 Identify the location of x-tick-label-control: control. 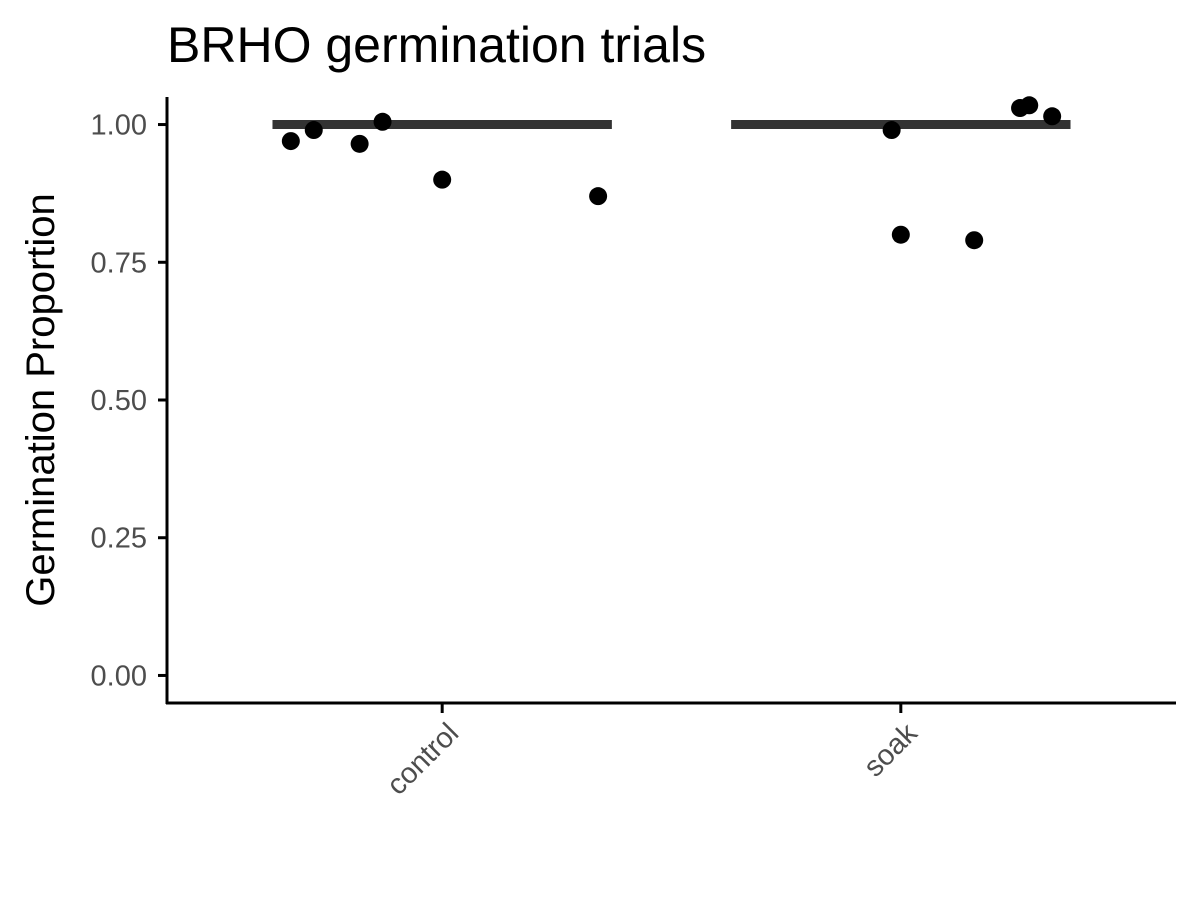
(423, 759).